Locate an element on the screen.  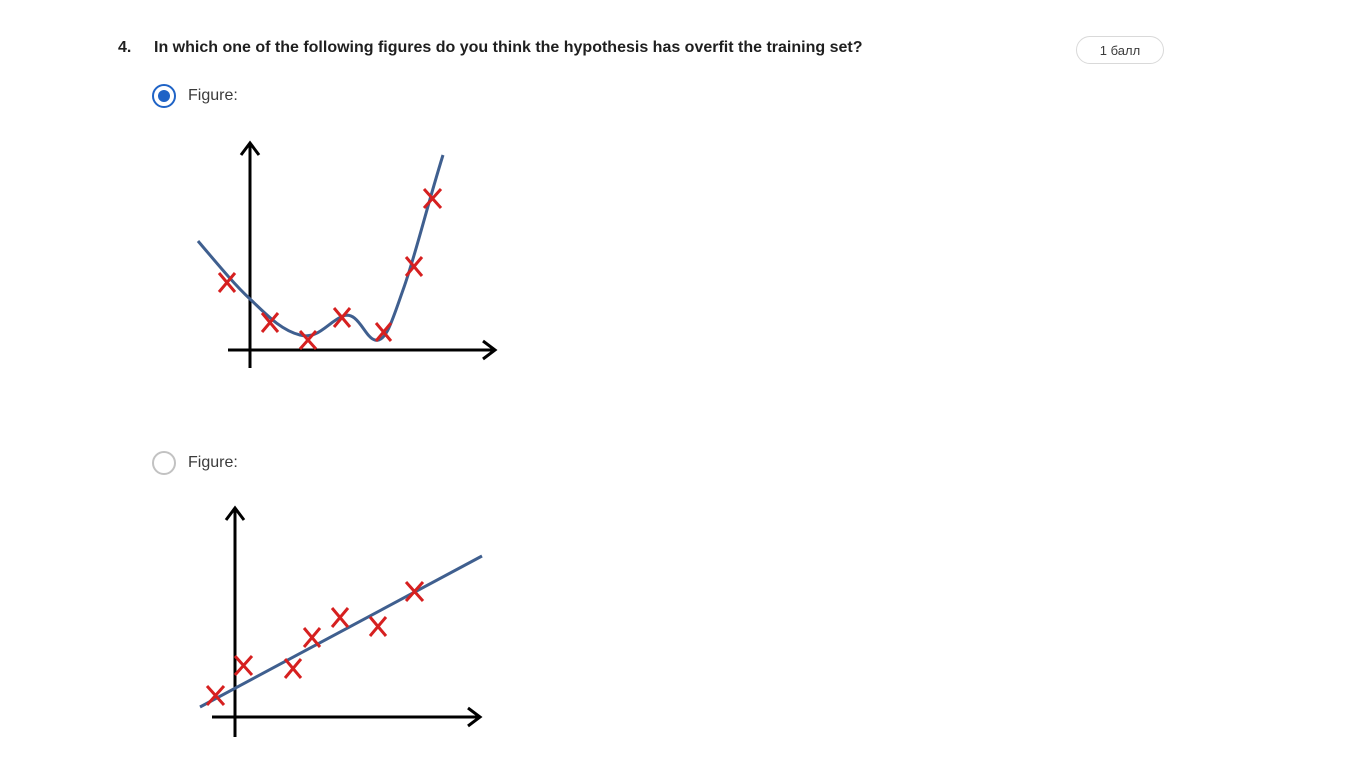
figure-linear-plot is located at coordinates (341, 621).